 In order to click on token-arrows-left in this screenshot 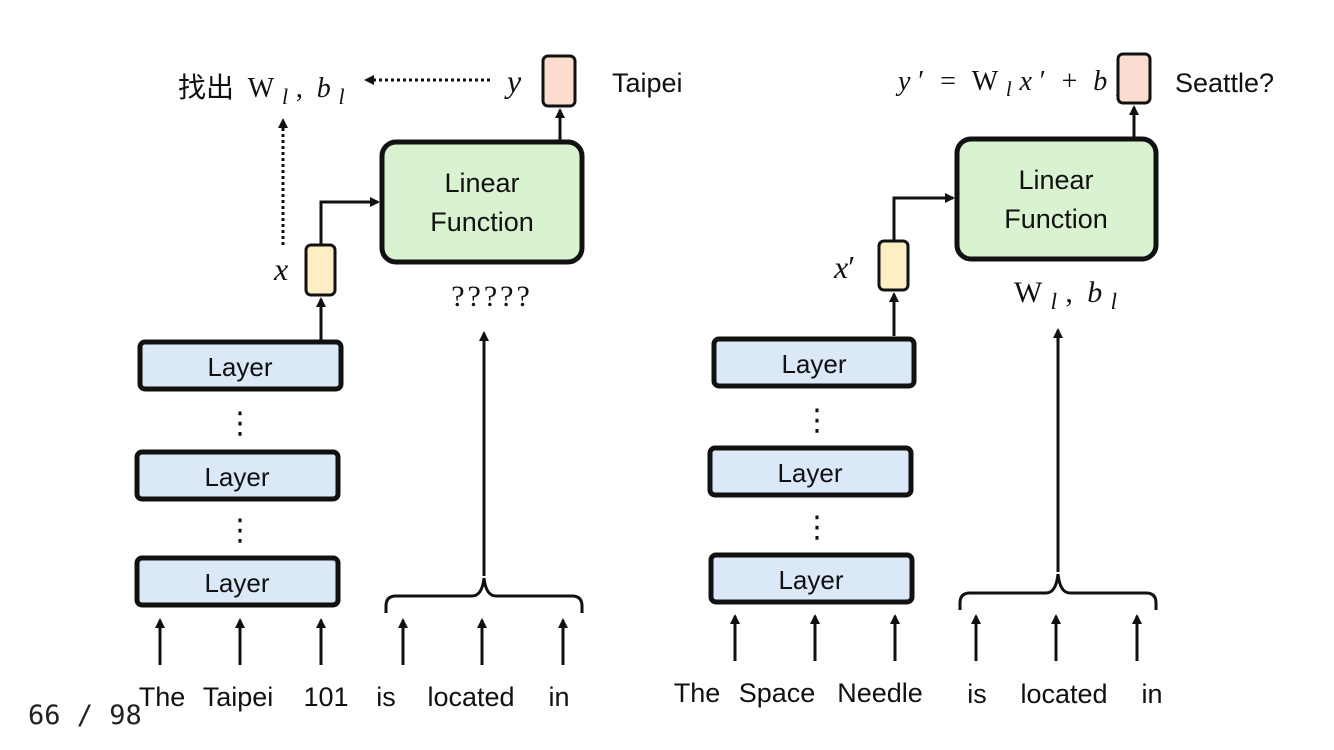, I will do `click(361, 641)`.